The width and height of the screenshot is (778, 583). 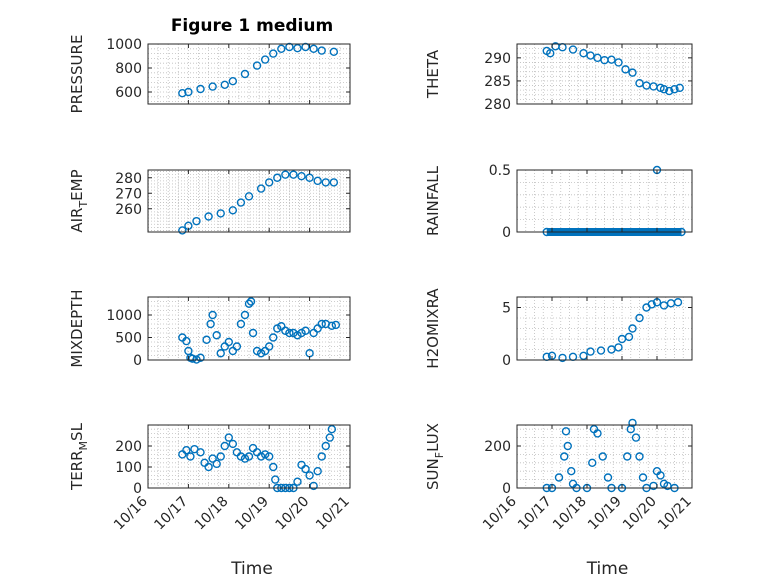 I want to click on series-theta, so click(x=613, y=69).